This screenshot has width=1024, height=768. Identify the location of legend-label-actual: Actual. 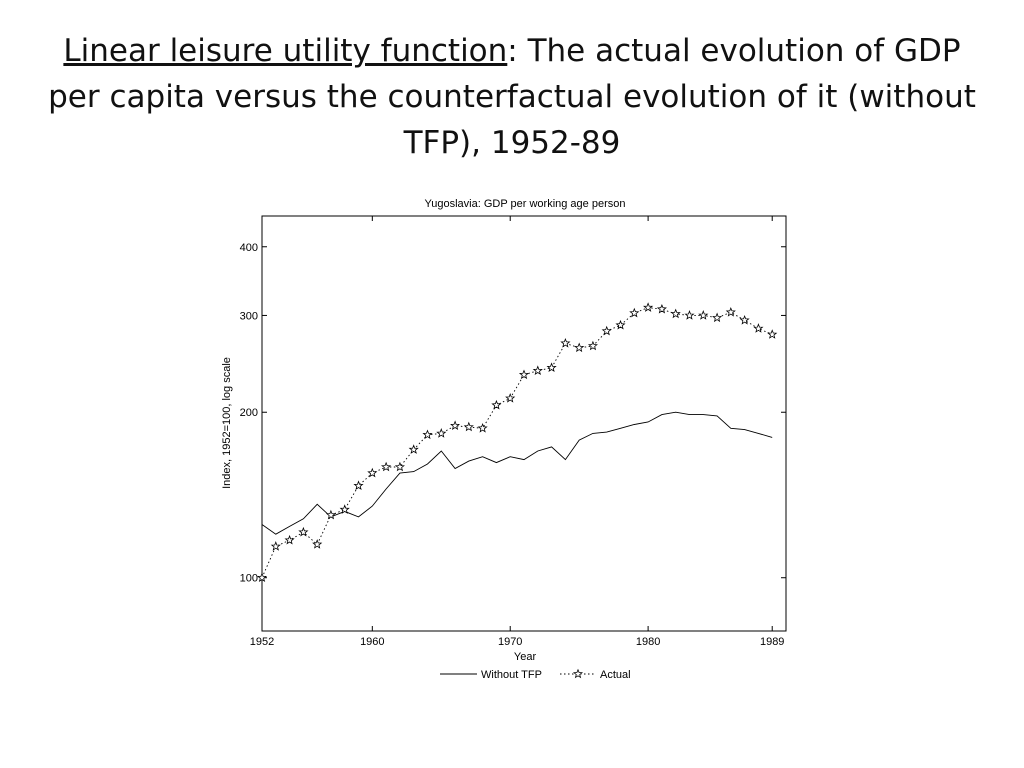
(615, 675).